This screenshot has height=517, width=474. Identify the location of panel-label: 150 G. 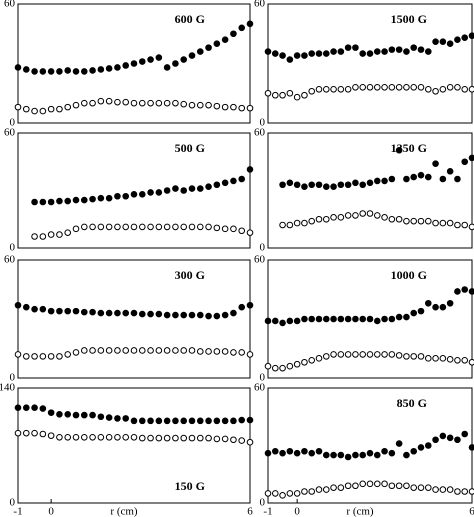
(190, 486).